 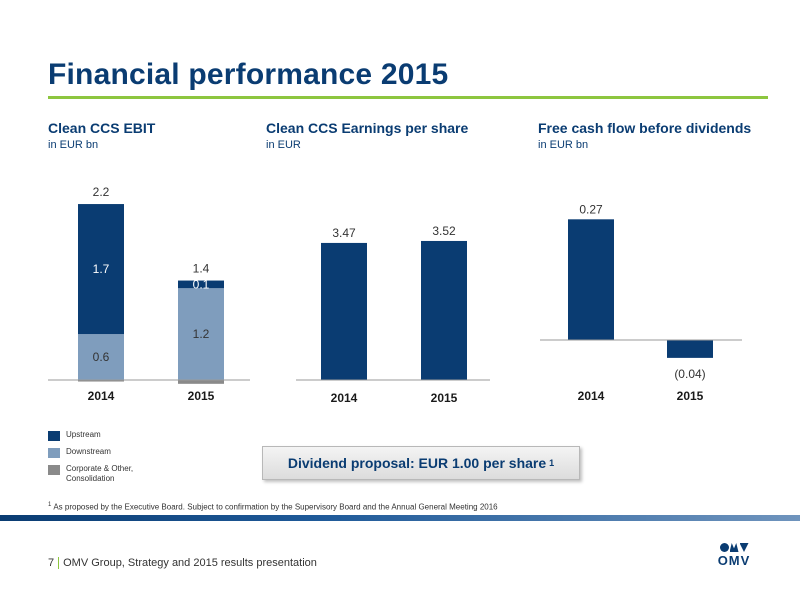 I want to click on chart2-bar-2015, so click(x=444, y=310).